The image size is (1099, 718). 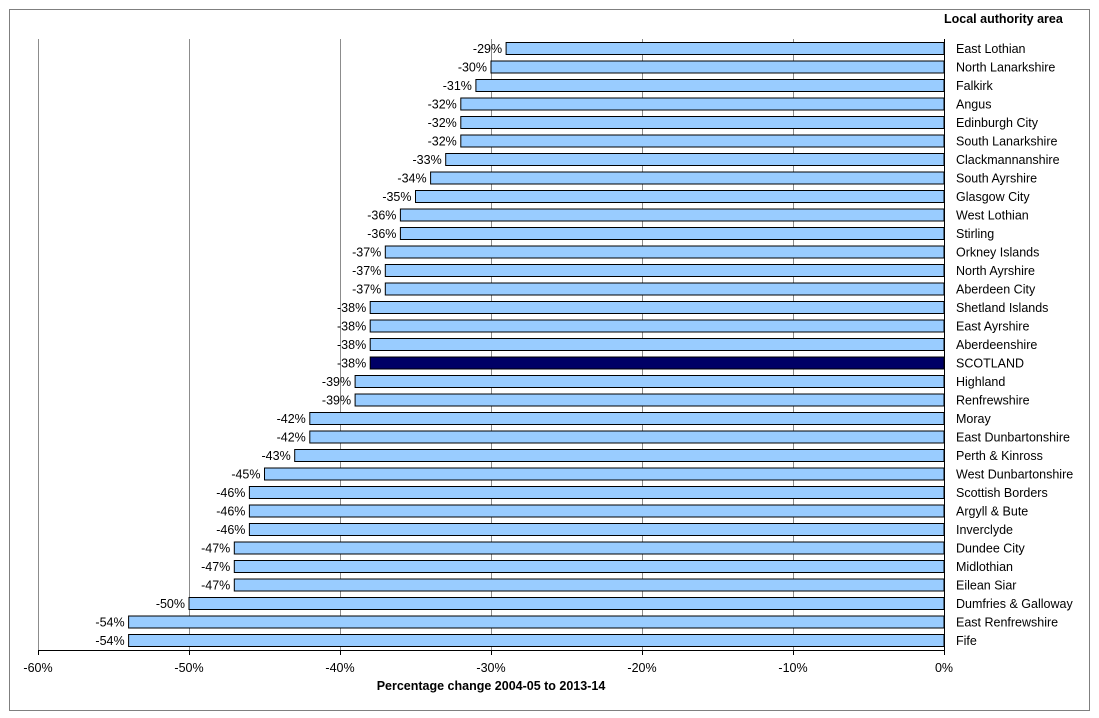 What do you see at coordinates (276, 456) in the screenshot?
I see `data-label: -43%` at bounding box center [276, 456].